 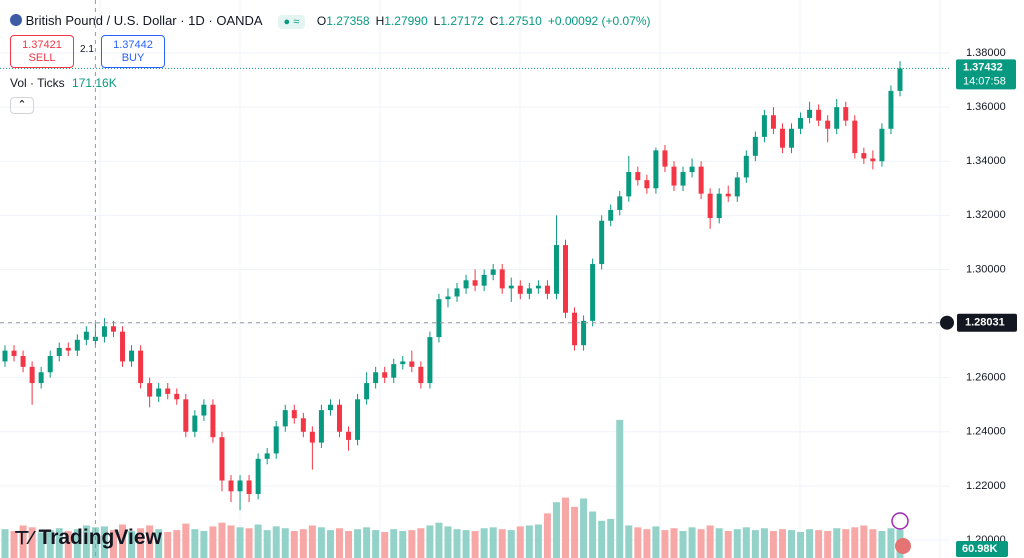 What do you see at coordinates (986, 269) in the screenshot?
I see `y-tick-label: 1.30000` at bounding box center [986, 269].